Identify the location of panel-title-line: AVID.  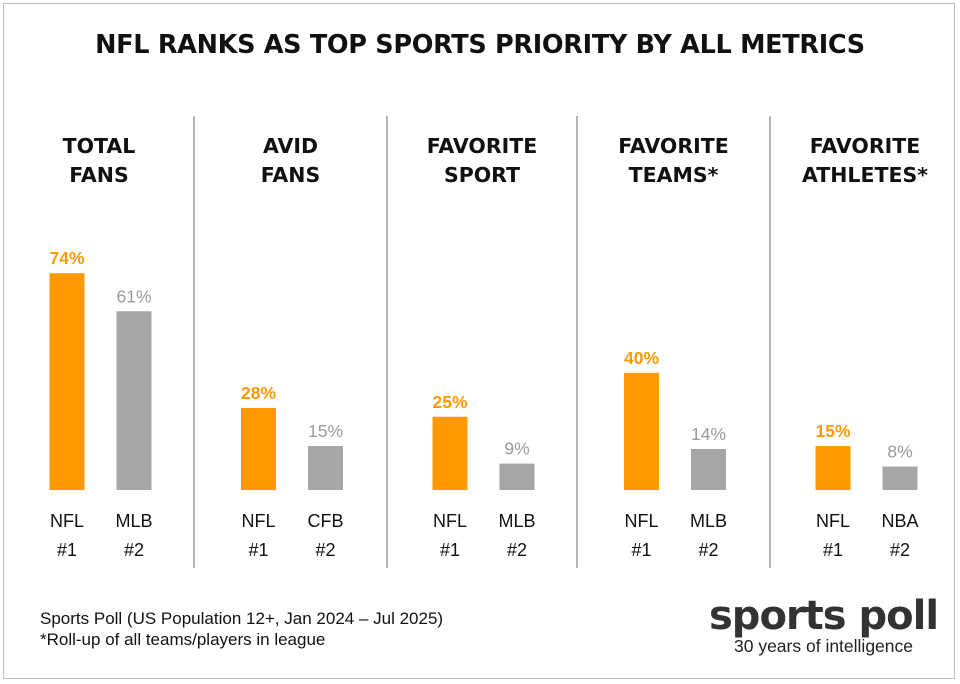
(290, 146).